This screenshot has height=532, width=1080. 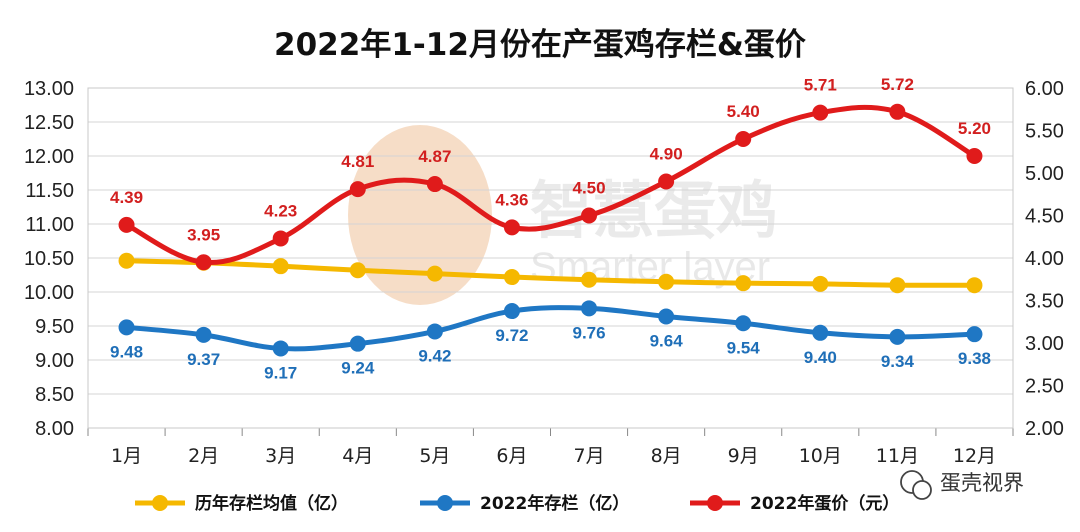 What do you see at coordinates (511, 456) in the screenshot?
I see `x-tick-label: 6月` at bounding box center [511, 456].